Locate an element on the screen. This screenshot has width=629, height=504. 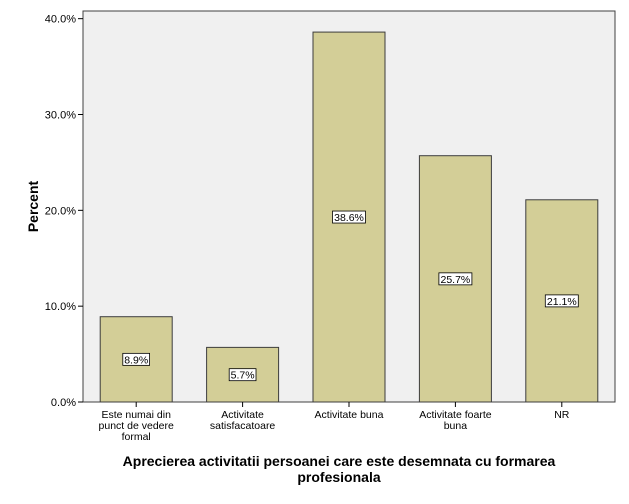
y-tick-label: 10.0% is located at coordinates (60, 307).